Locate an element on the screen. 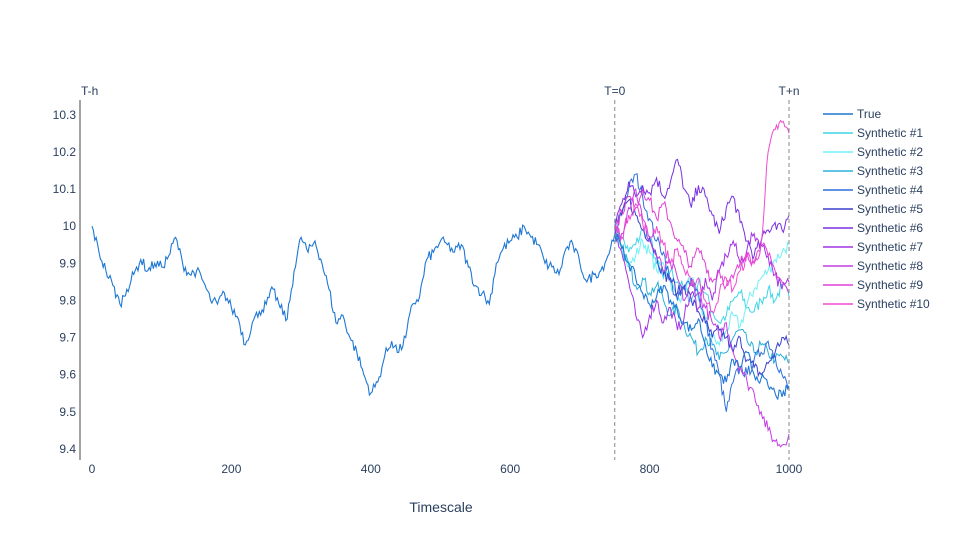 Image resolution: width=960 pixels, height=540 pixels. x-axis-title: Timescale is located at coordinates (440, 507).